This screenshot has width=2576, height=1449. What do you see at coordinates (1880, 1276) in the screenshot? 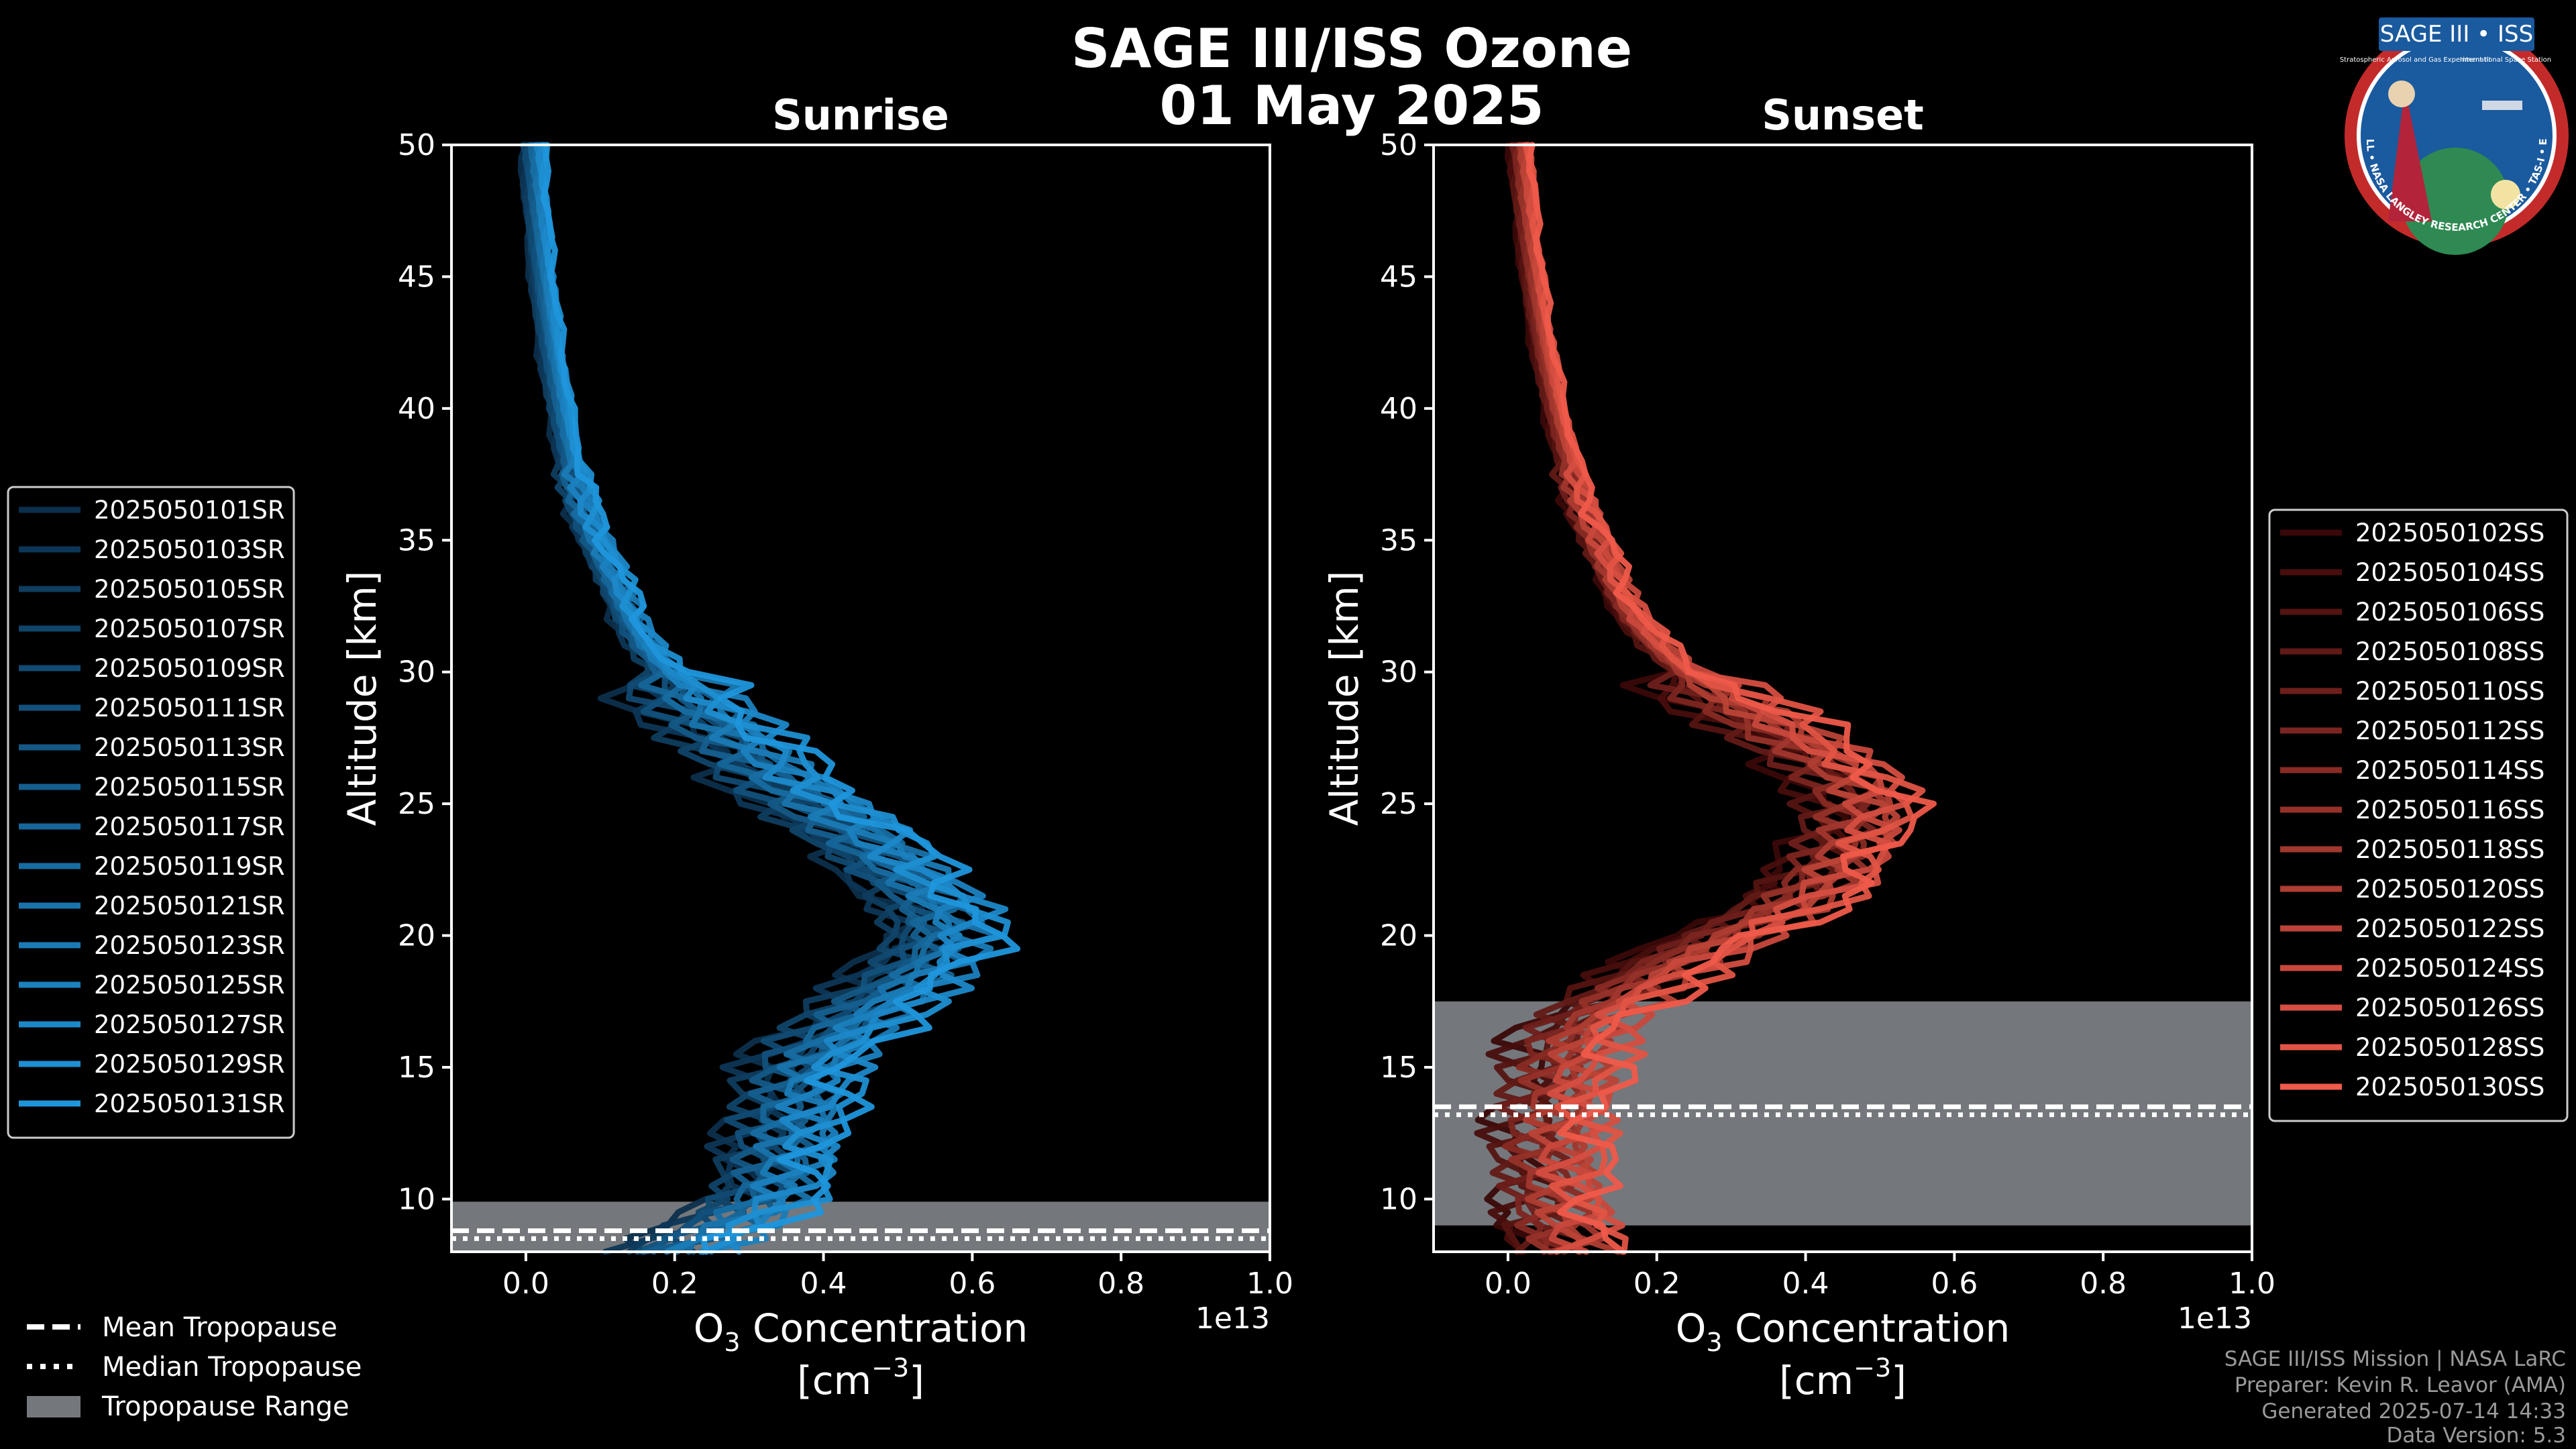
I see `sunset-x-ticks: 0.0 0.2 0.4 0.6 0.8 1.0` at bounding box center [1880, 1276].